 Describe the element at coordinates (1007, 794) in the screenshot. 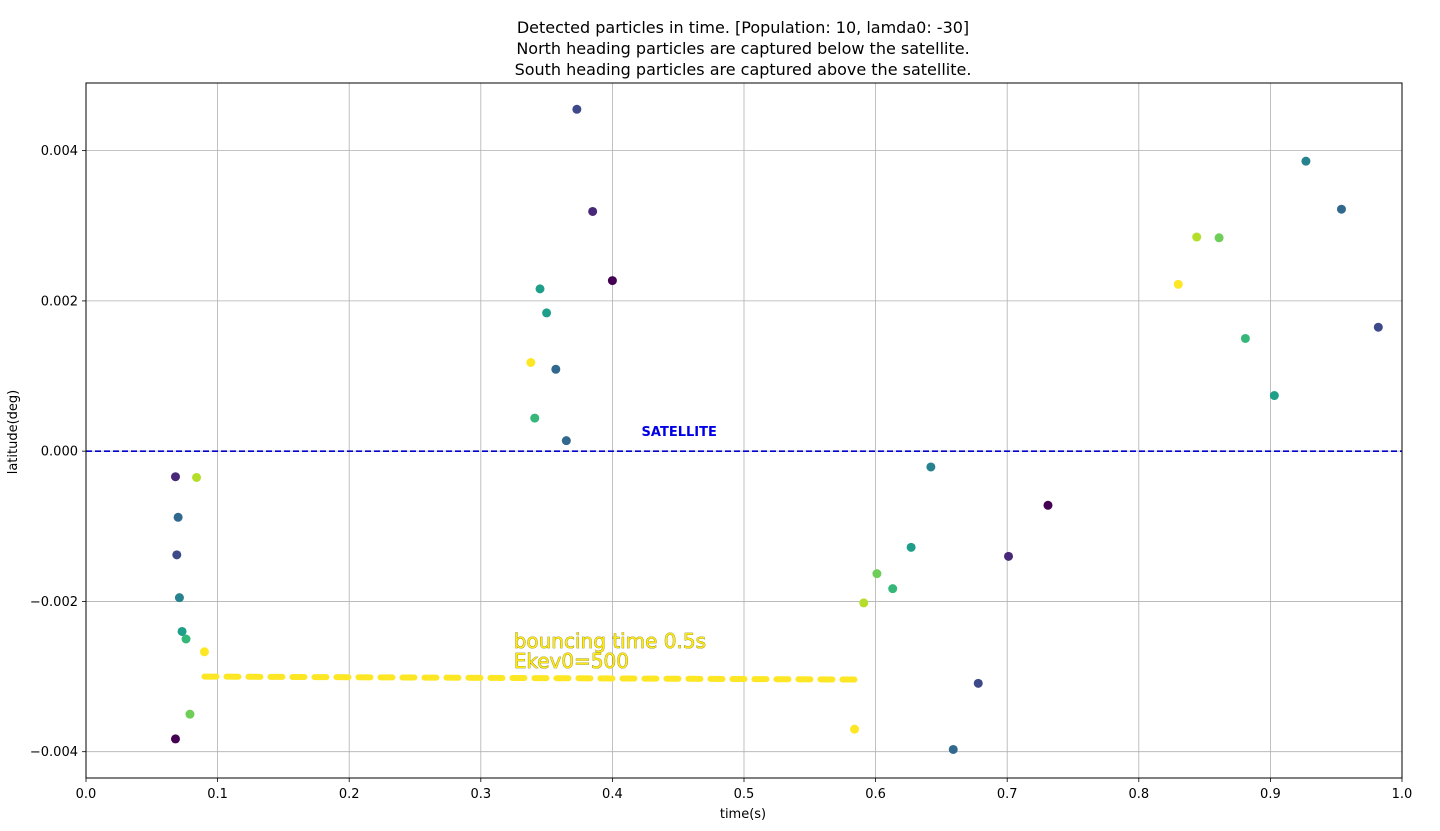

I see `x-tick-label: 0.7` at that location.